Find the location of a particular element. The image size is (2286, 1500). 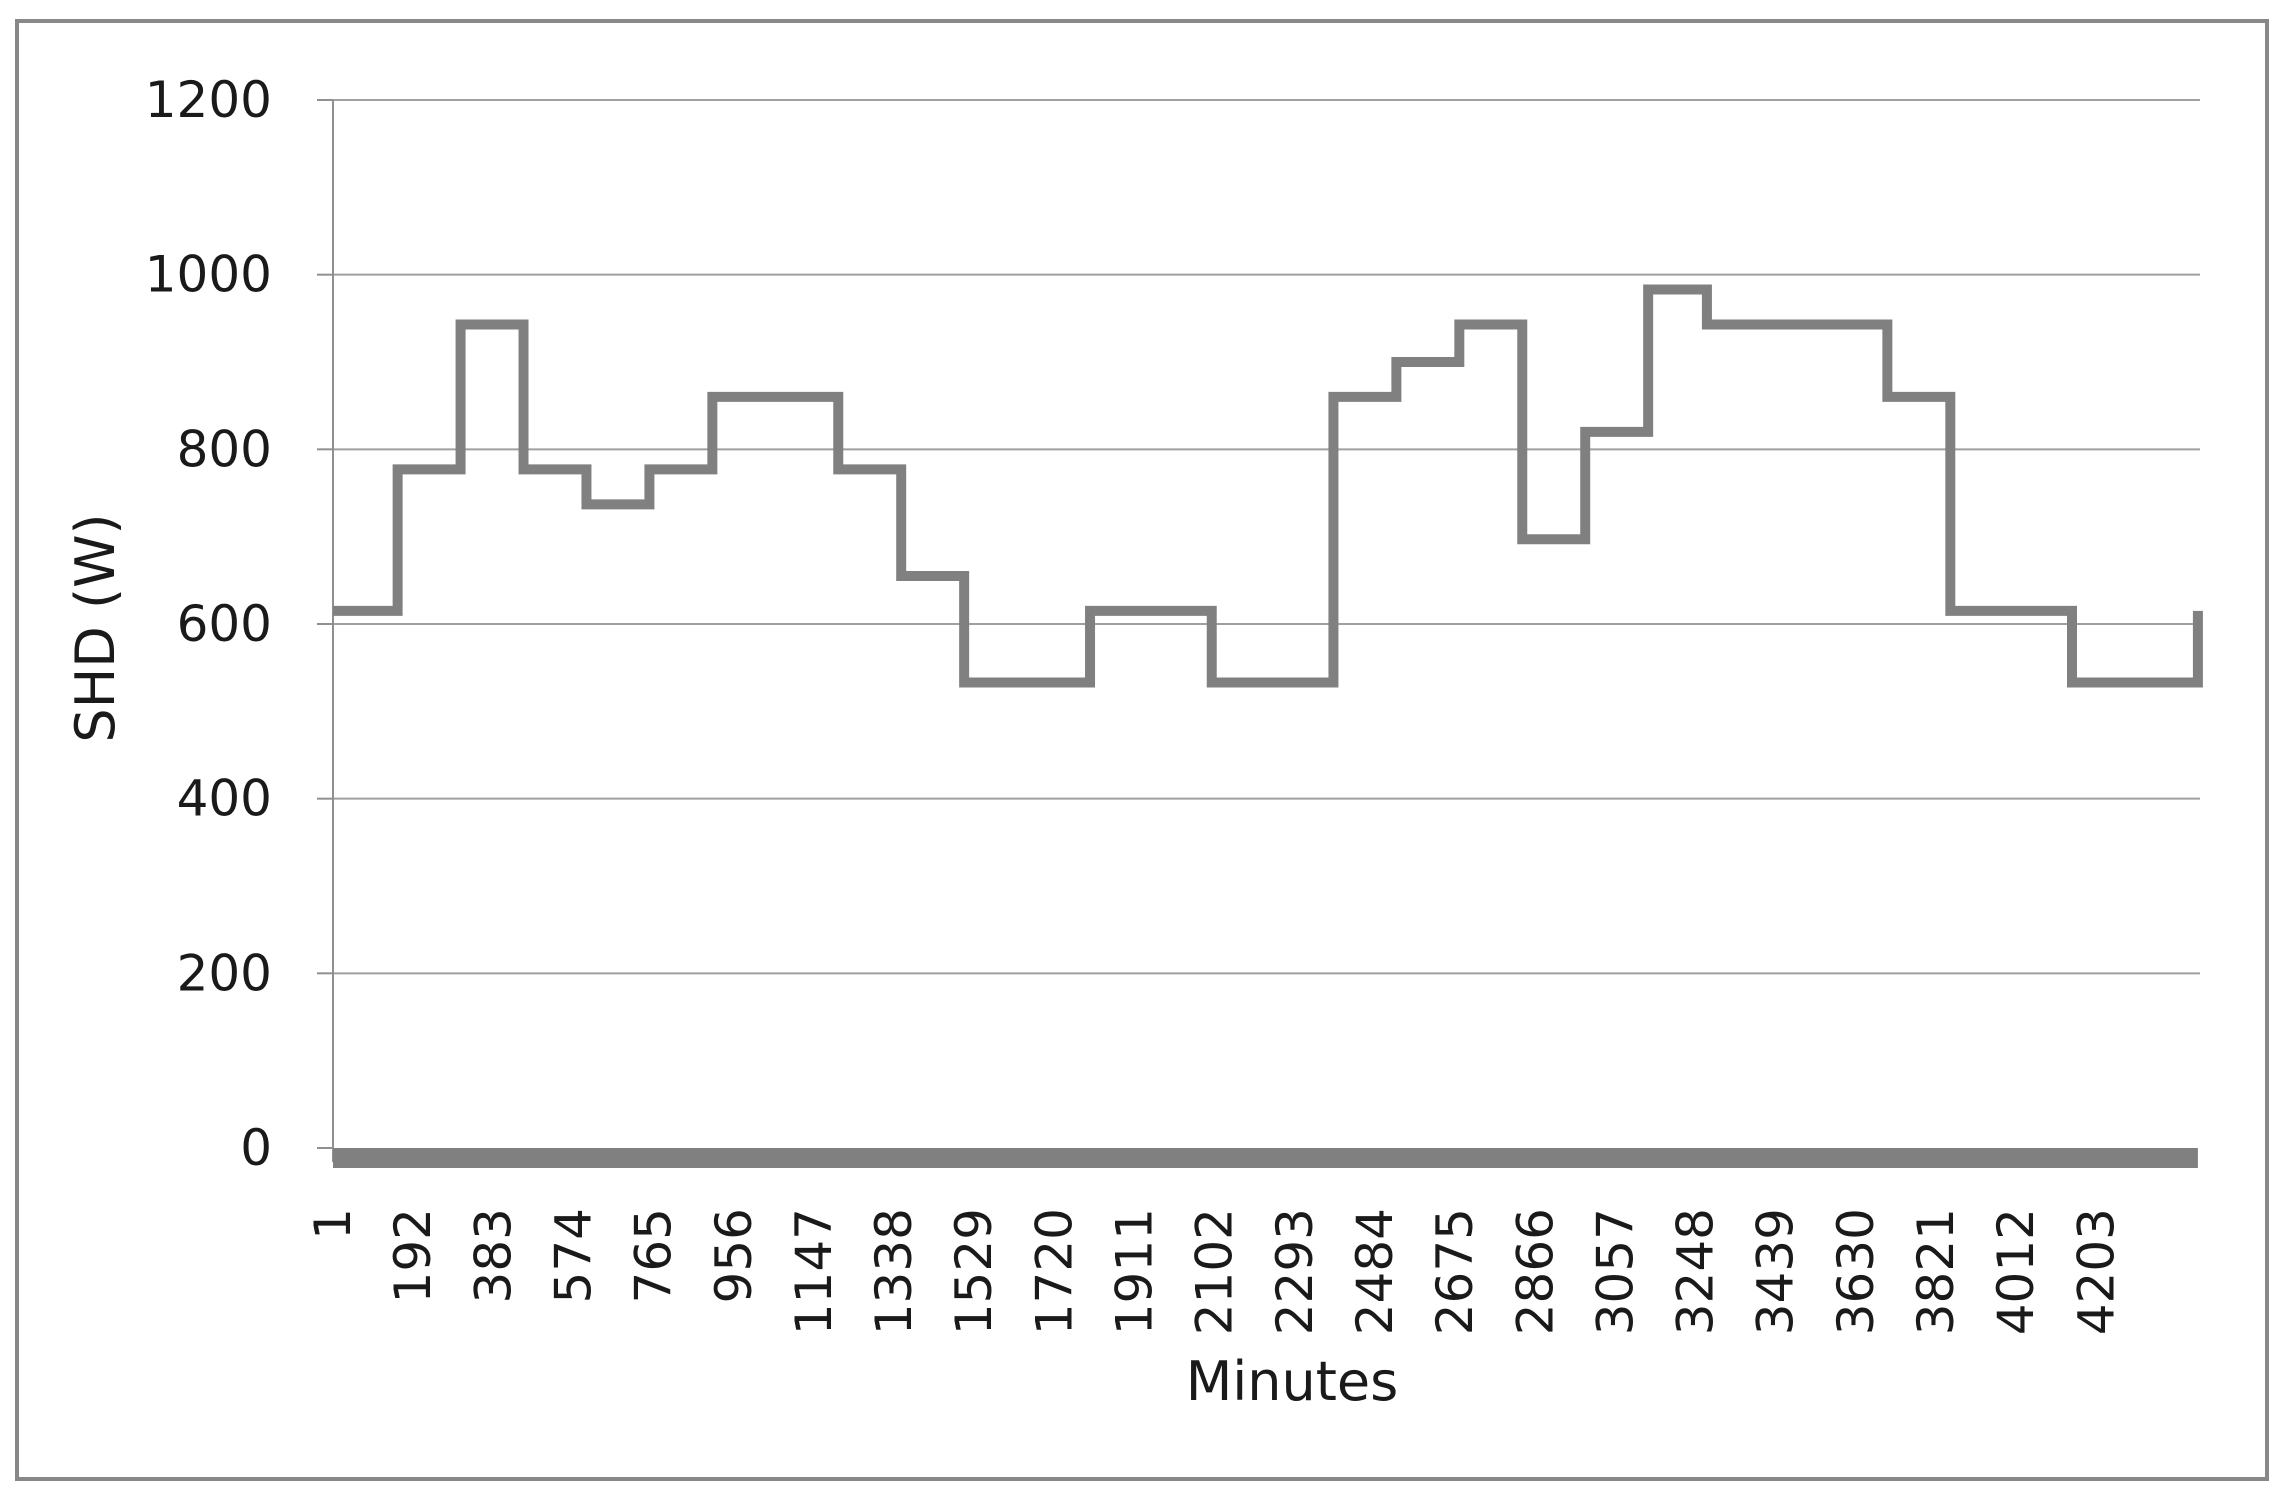

x-tick-label: 1338 is located at coordinates (894, 1271).